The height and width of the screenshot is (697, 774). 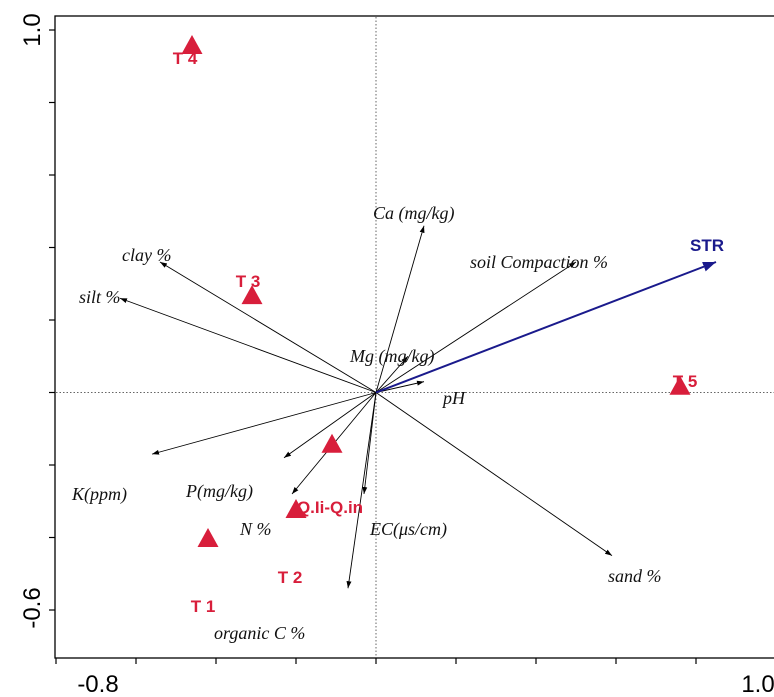 I want to click on vector-label-soil-compaction: soil Compaction %, so click(x=539, y=262).